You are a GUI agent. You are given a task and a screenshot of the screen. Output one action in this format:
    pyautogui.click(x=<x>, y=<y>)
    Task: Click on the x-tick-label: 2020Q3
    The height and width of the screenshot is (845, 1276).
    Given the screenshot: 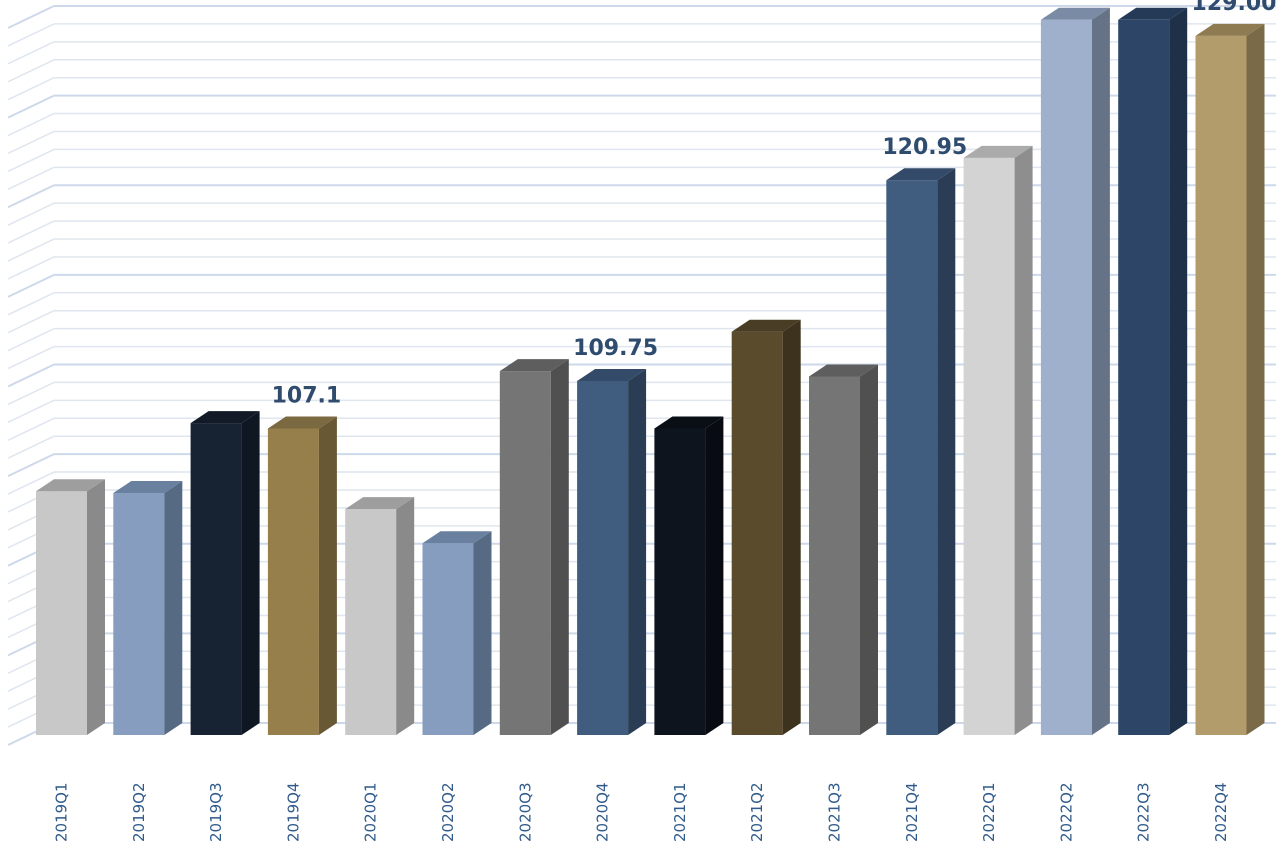 What is the action you would take?
    pyautogui.click(x=525, y=812)
    